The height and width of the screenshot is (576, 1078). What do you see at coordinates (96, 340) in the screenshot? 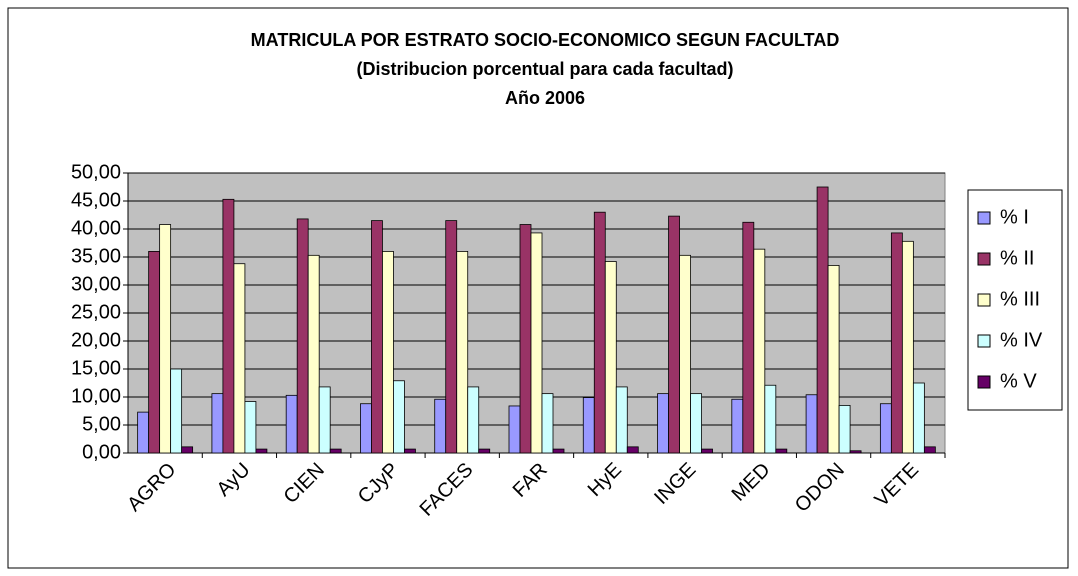
I see `y-tick-label: 20,00` at bounding box center [96, 340].